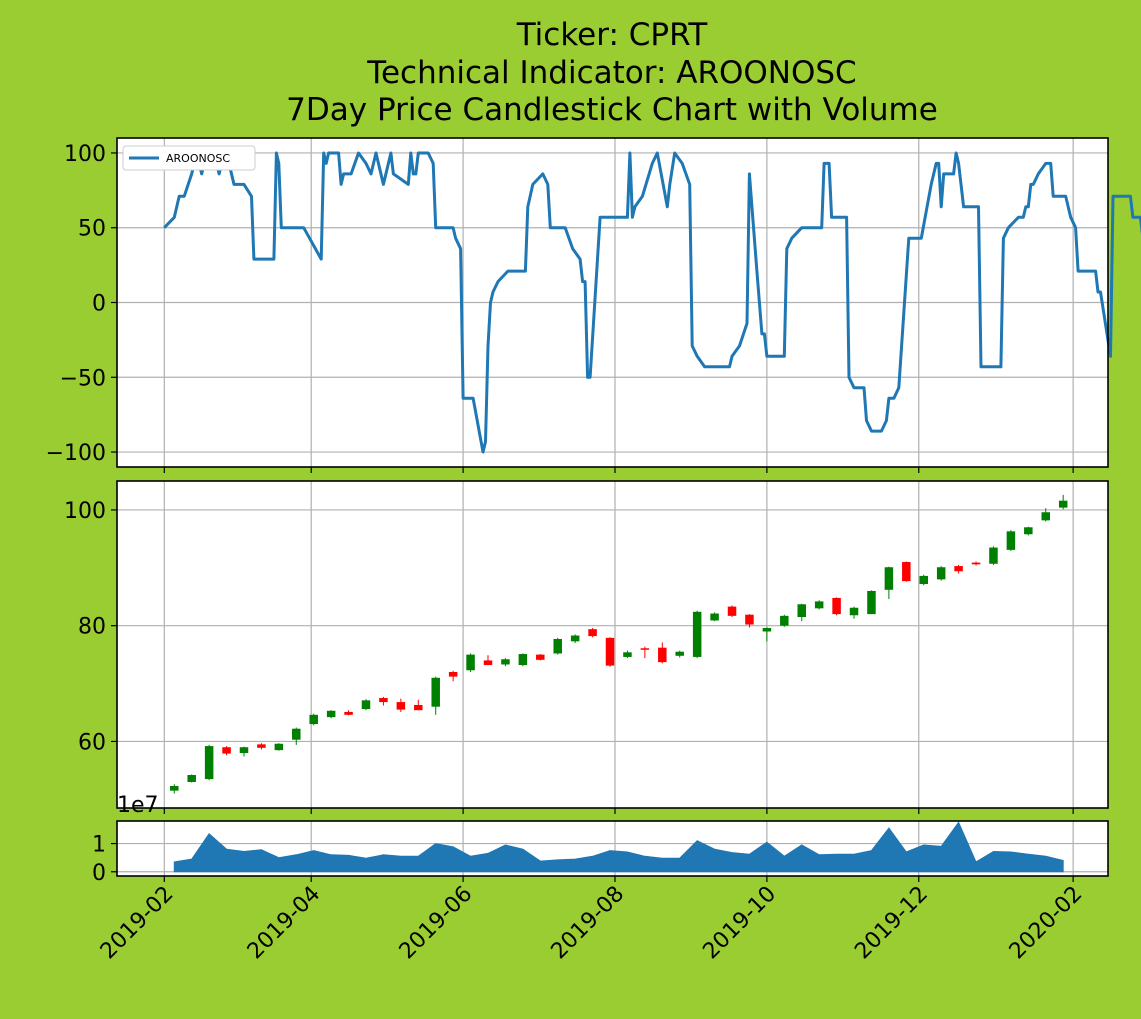 The height and width of the screenshot is (1019, 1141). I want to click on legend: AROONOSC, so click(189, 158).